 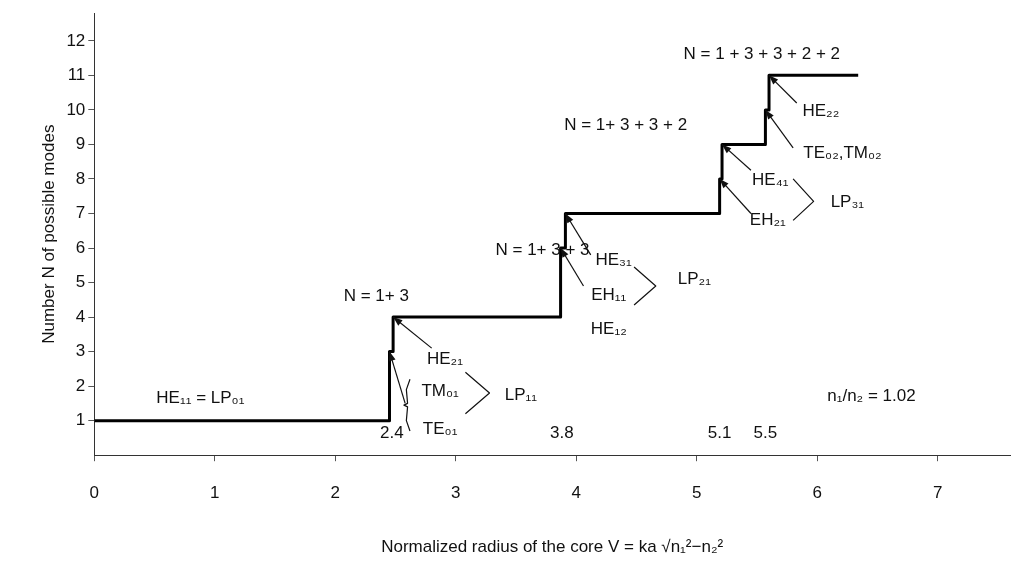 I want to click on annotation: N = 1+ 3 + 3 + 2, so click(x=626, y=125).